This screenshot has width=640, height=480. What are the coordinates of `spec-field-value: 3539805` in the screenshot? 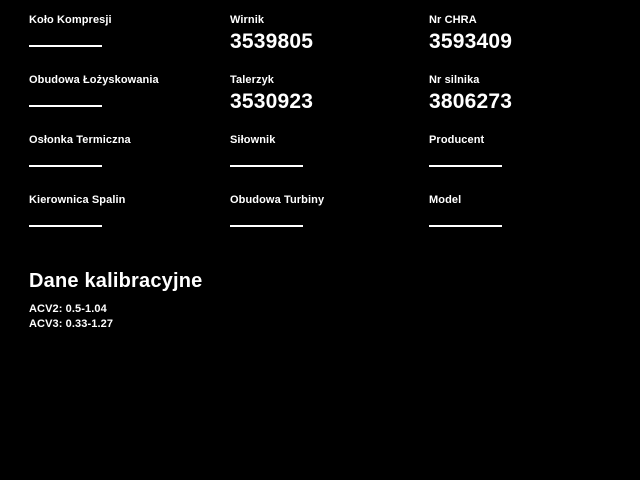 It's located at (272, 41).